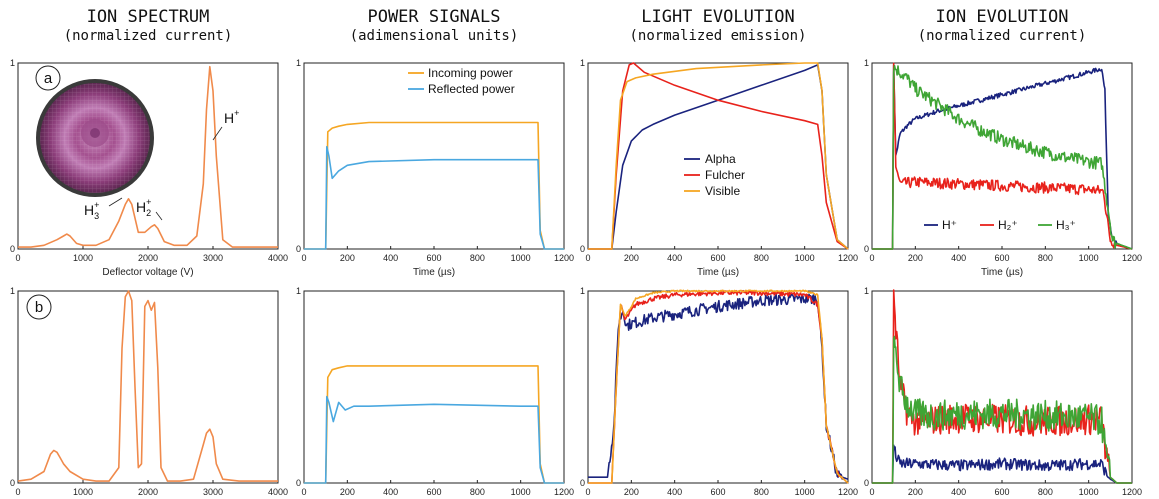  I want to click on row-label-a: a, so click(48, 78).